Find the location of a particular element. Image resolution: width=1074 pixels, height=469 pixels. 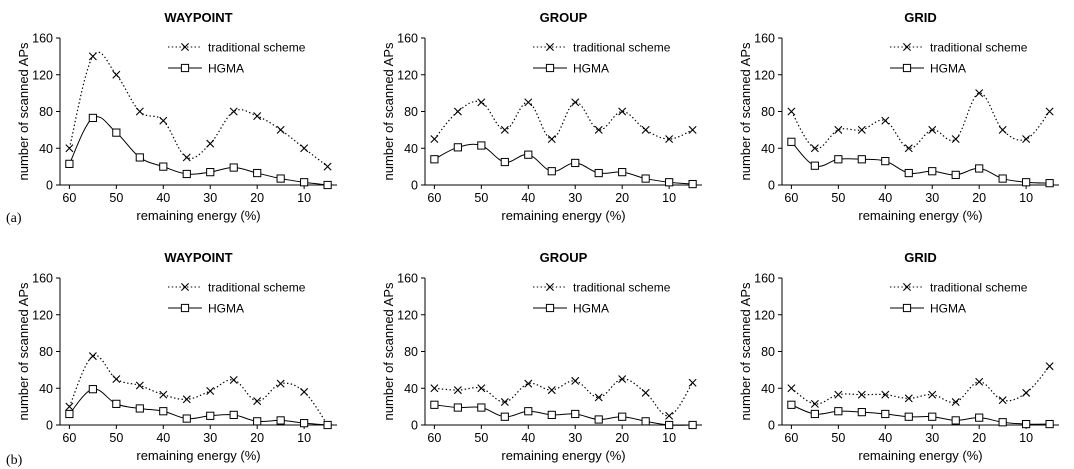

y-tick-label: 160 is located at coordinates (407, 279).